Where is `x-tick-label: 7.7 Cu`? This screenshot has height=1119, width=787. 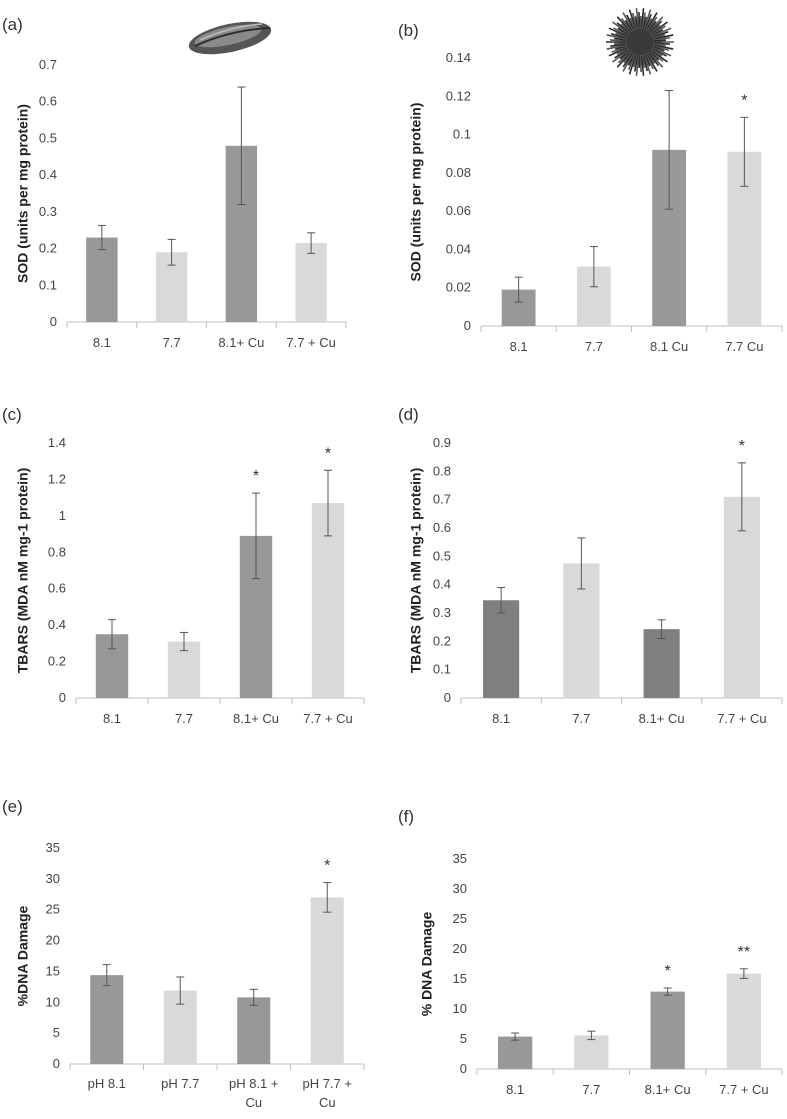
x-tick-label: 7.7 Cu is located at coordinates (744, 346).